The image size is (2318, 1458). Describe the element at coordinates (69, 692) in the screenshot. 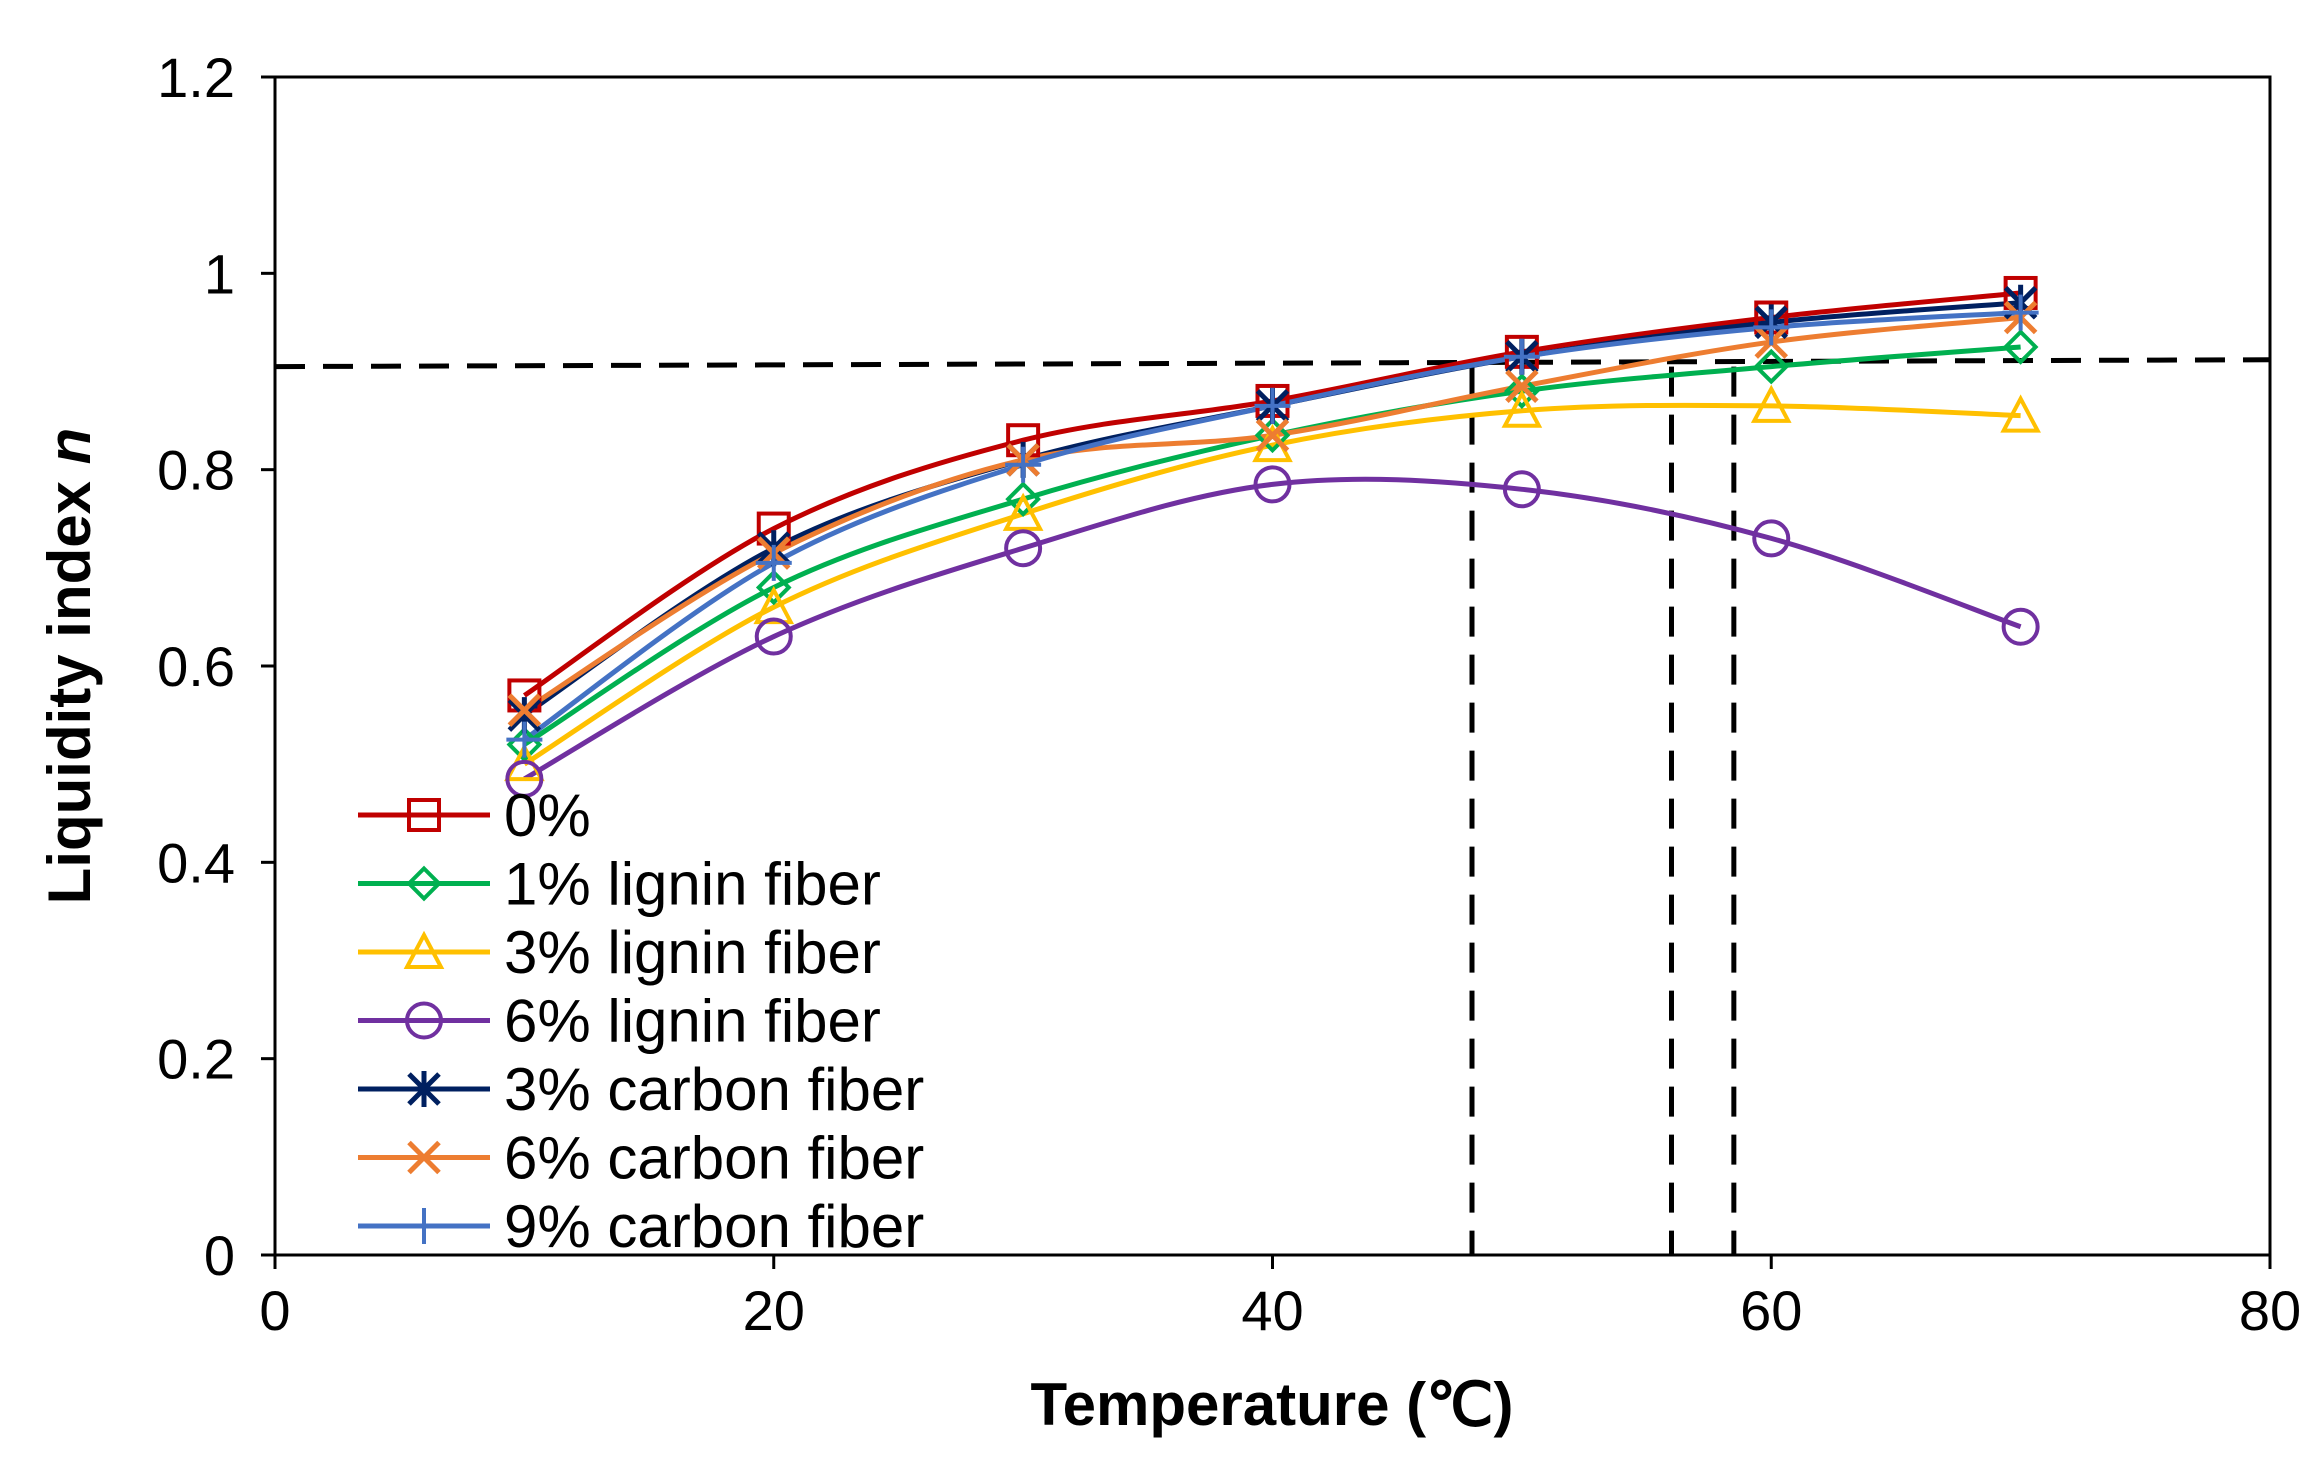

I see `y-axis-title-text: Liquidity index` at that location.